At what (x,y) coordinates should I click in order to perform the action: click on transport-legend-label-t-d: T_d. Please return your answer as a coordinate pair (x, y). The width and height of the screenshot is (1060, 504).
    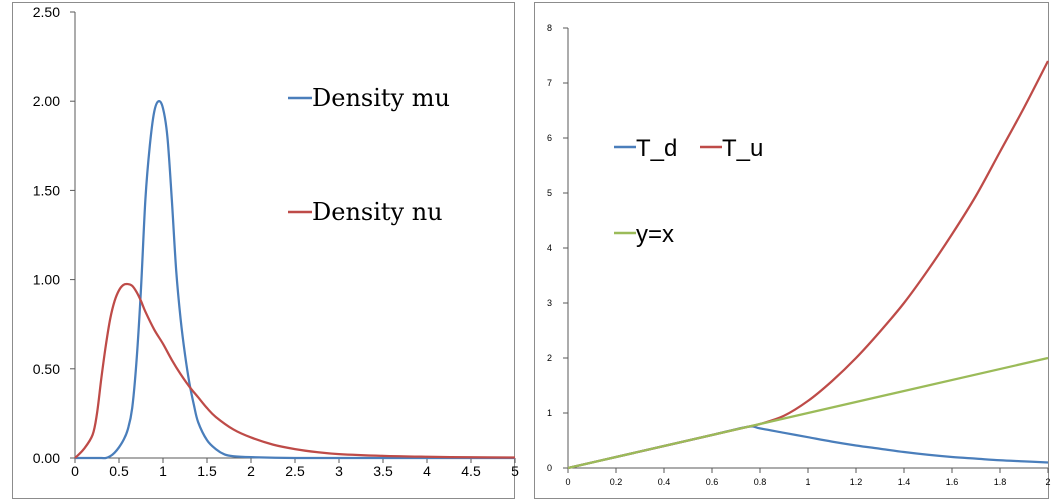
    Looking at the image, I should click on (656, 148).